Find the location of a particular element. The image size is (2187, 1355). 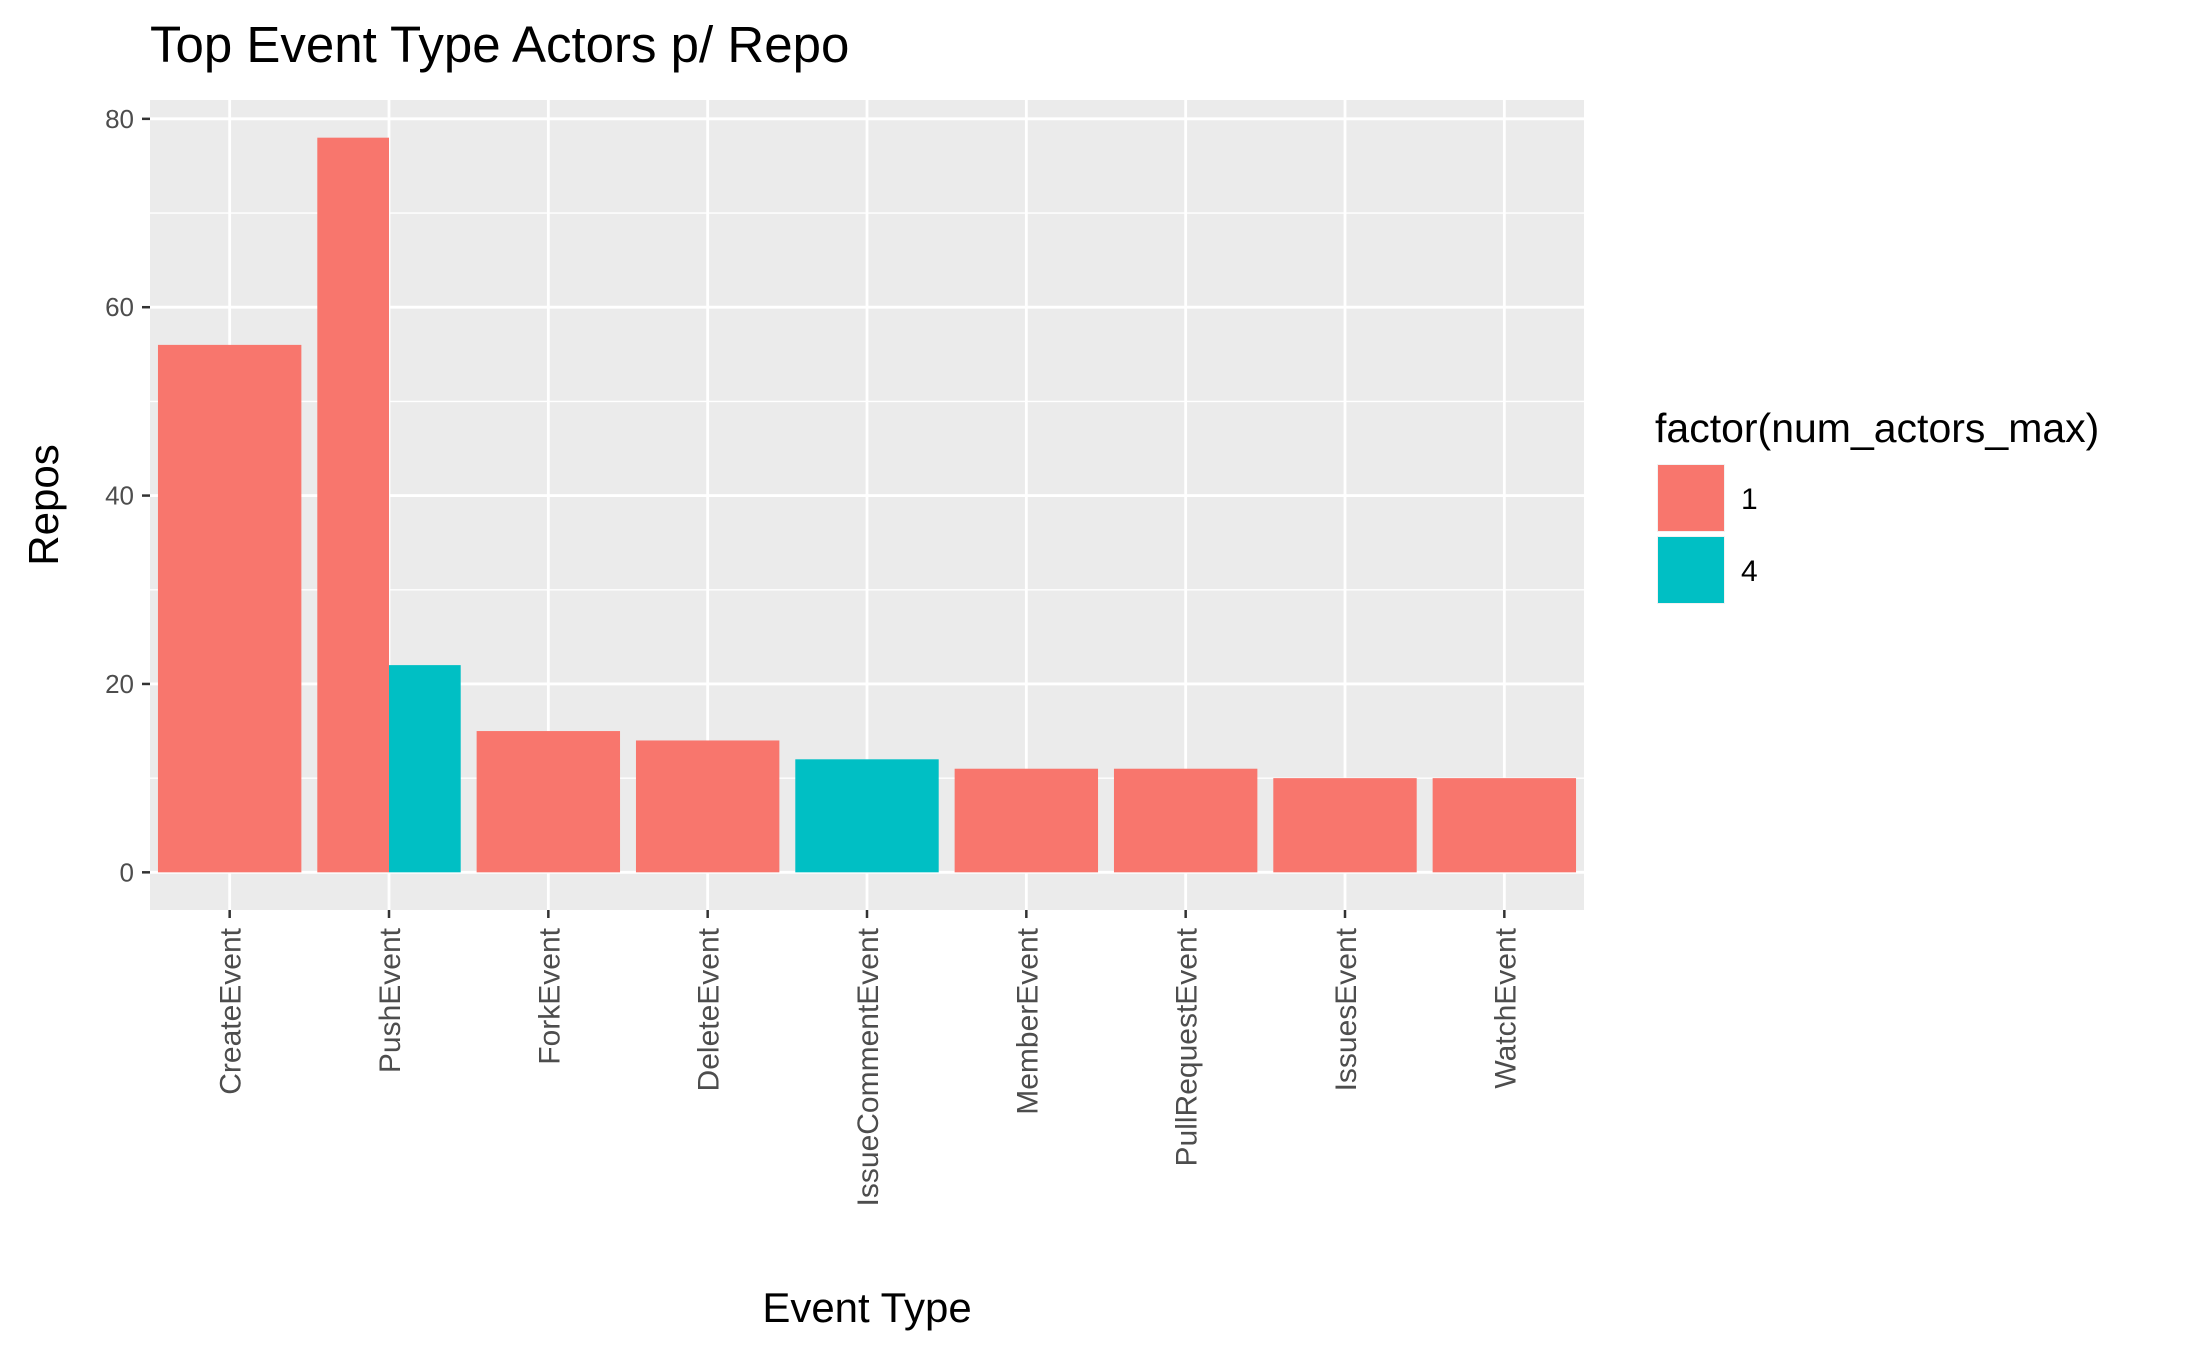

y-tick-label: 20 is located at coordinates (119, 684).